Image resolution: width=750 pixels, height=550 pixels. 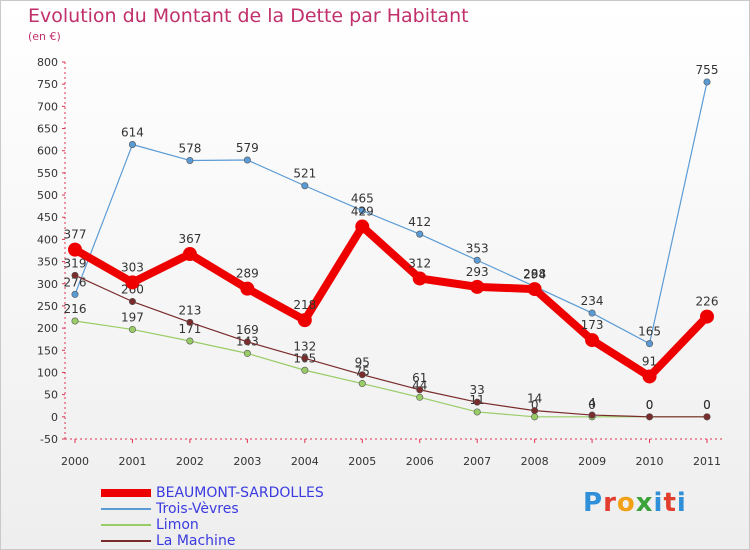 I want to click on x-tick-label: 2003, so click(x=247, y=461).